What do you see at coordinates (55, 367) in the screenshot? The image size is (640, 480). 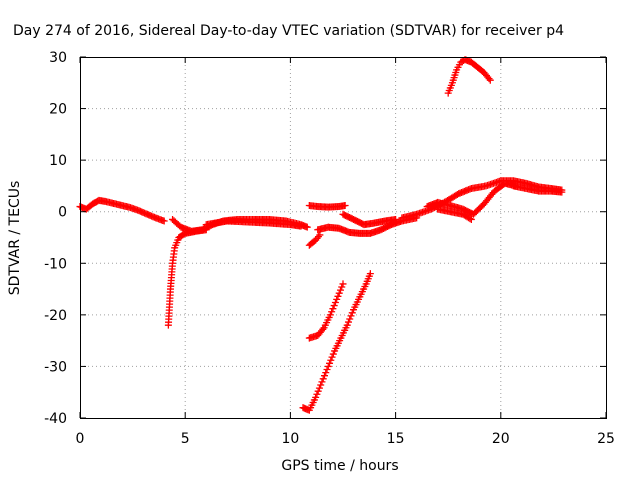 I see `y-tick-label: -30` at bounding box center [55, 367].